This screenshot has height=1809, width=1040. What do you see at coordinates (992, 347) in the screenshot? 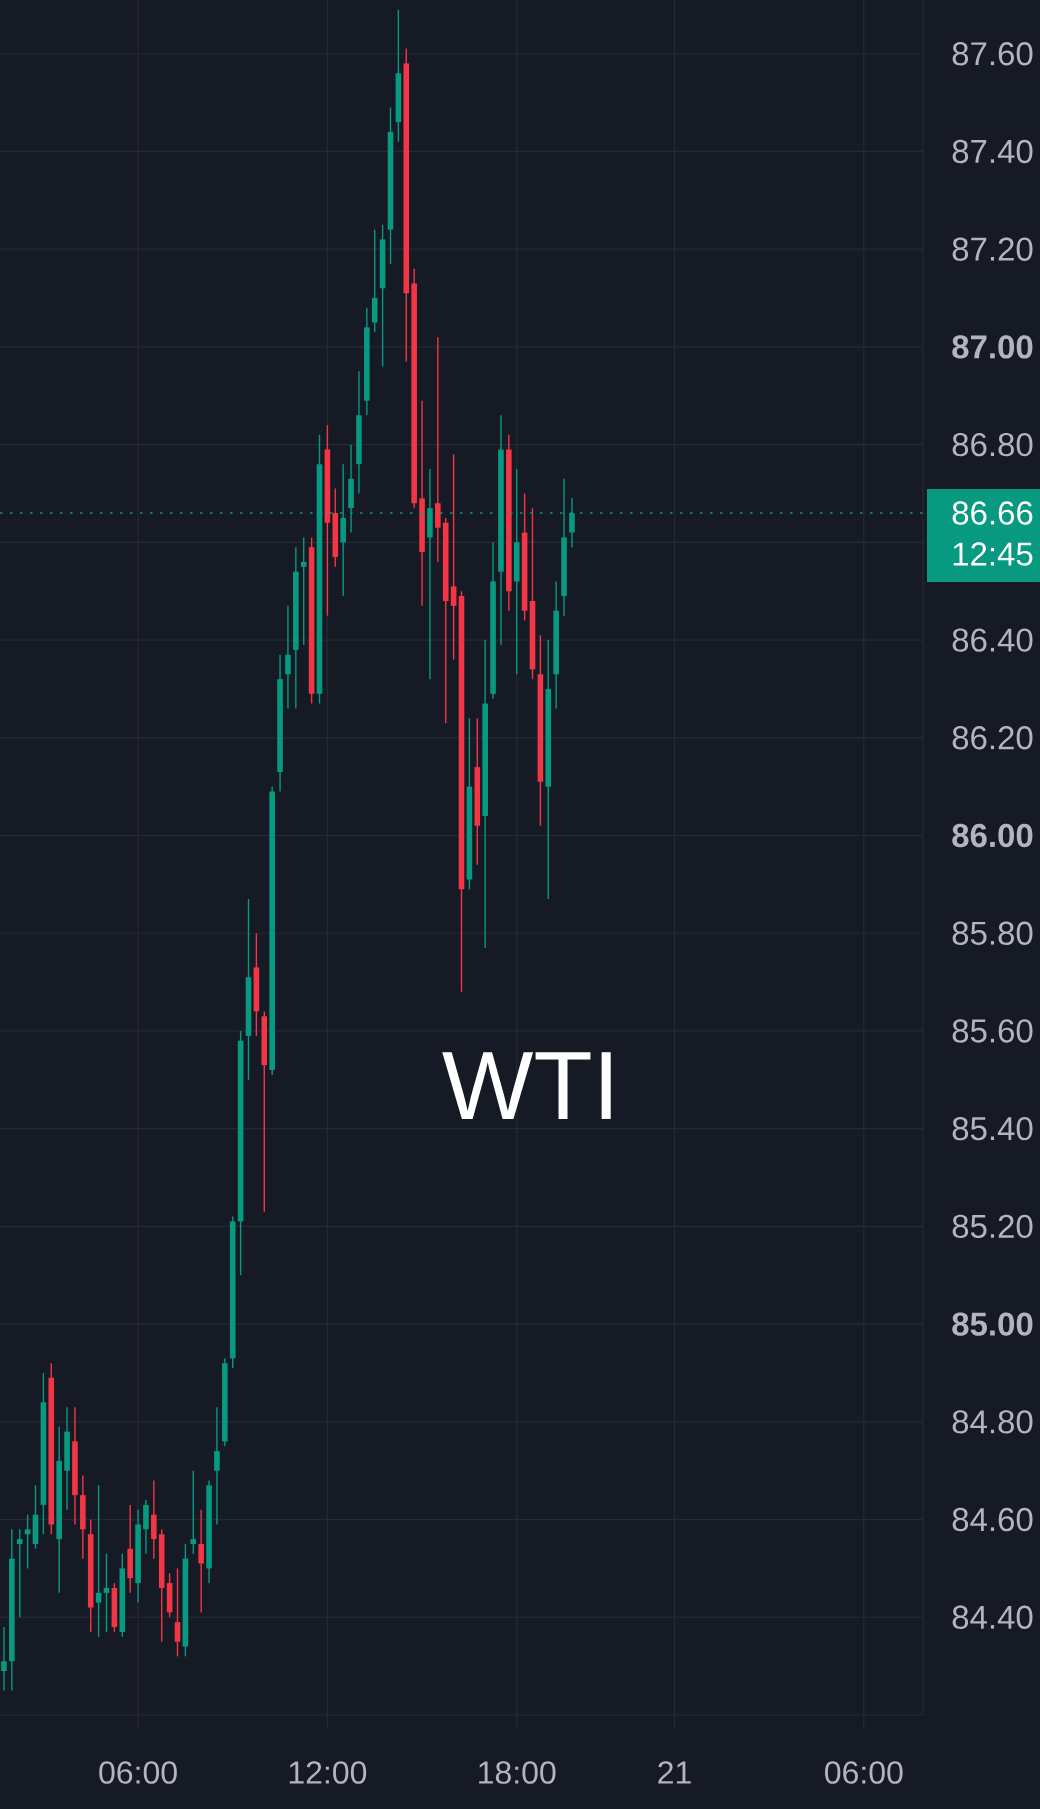
I see `y-tick-label: 87.00` at bounding box center [992, 347].